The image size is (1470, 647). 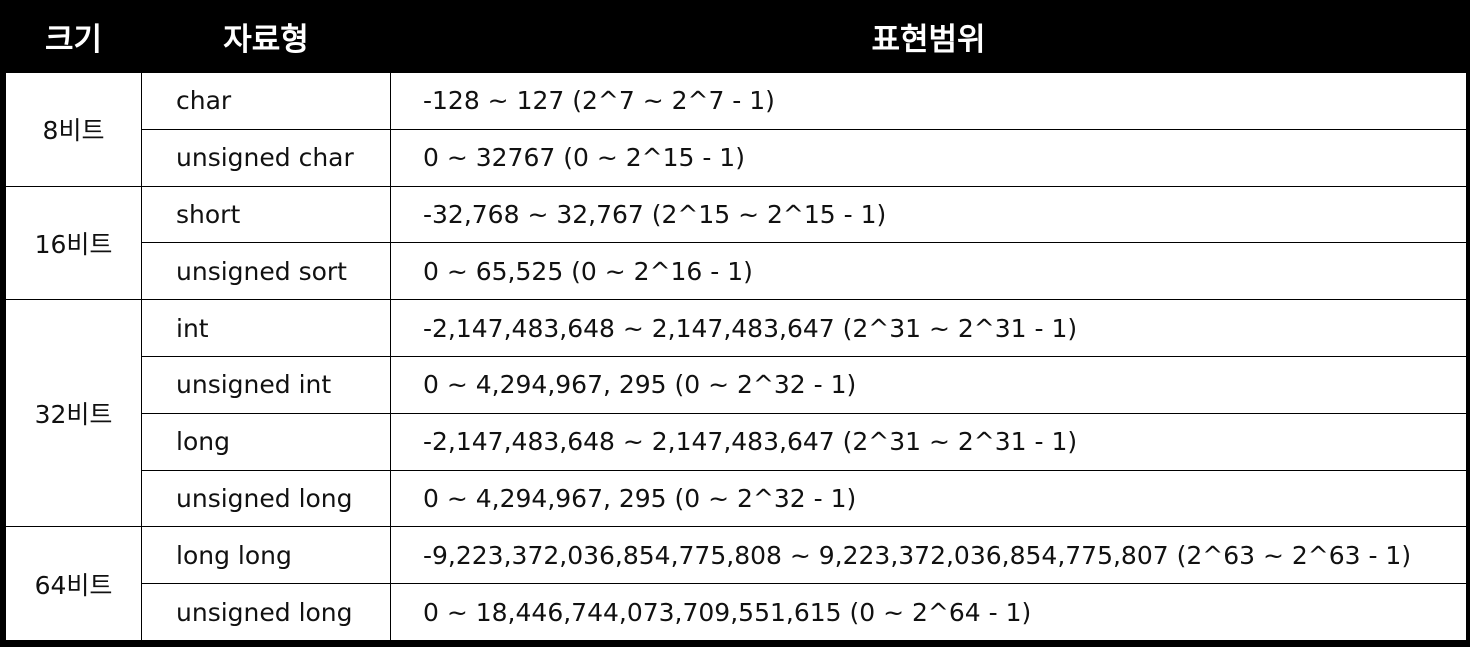 I want to click on type-cell: short, so click(x=266, y=214).